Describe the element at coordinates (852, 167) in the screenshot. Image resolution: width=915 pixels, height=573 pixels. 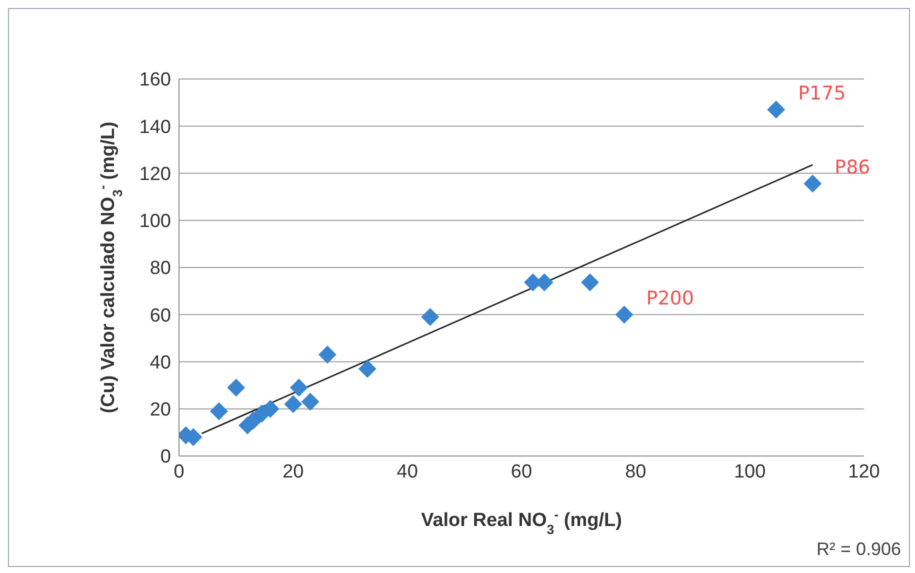
I see `annotation: P86` at that location.